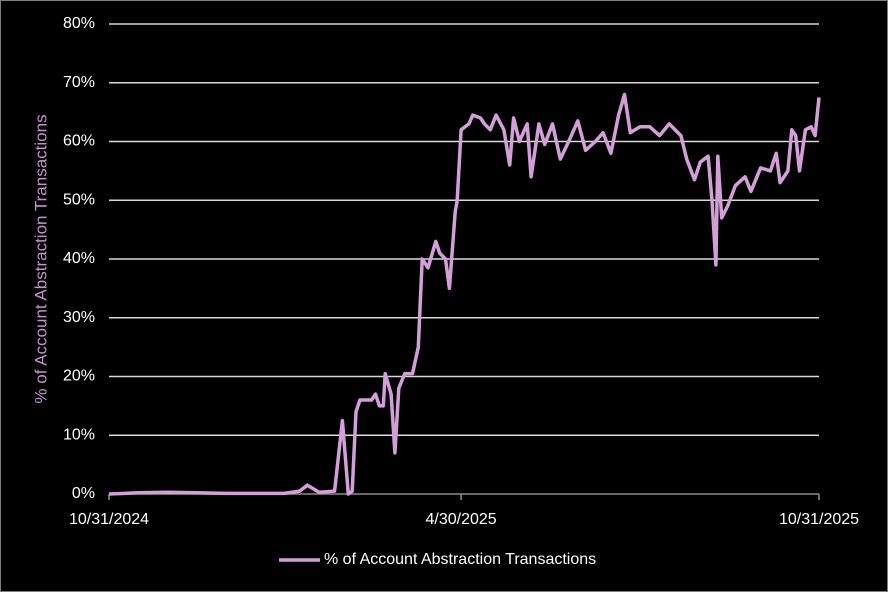 This screenshot has width=888, height=592. Describe the element at coordinates (83, 493) in the screenshot. I see `y-tick-label: 0%` at that location.